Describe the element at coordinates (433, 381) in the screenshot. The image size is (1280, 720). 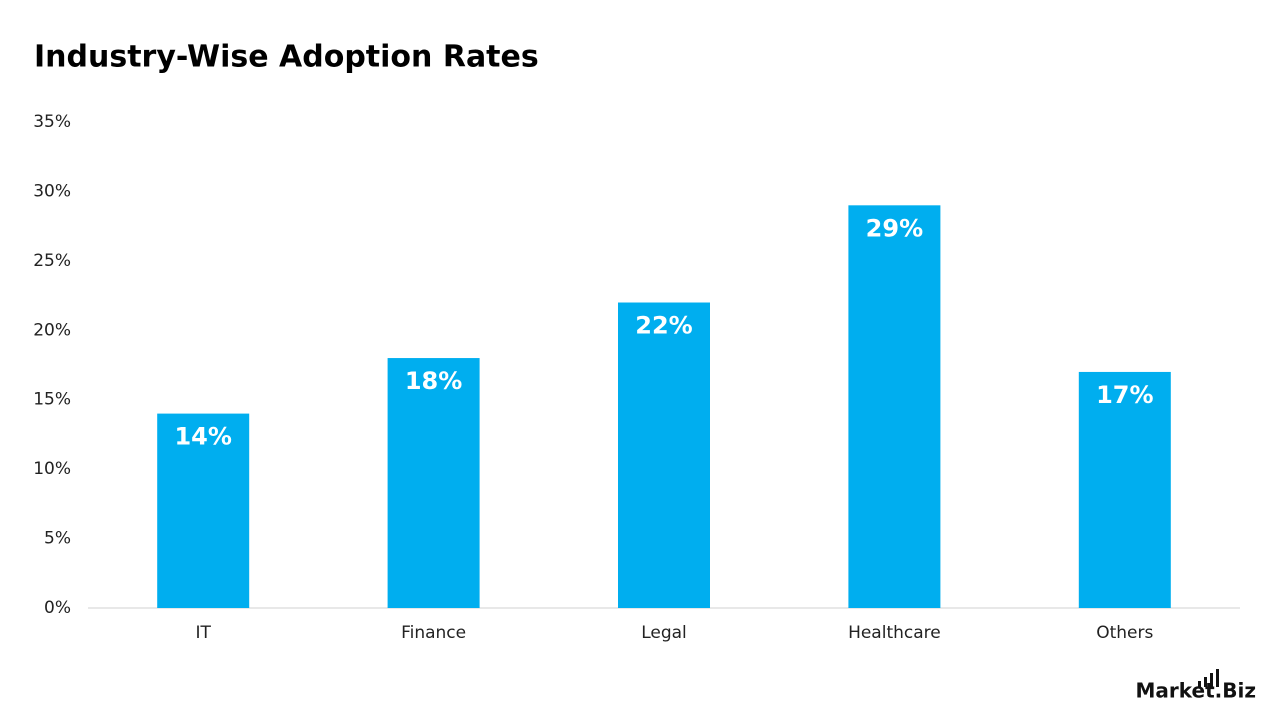
I see `value-label: 18%` at that location.